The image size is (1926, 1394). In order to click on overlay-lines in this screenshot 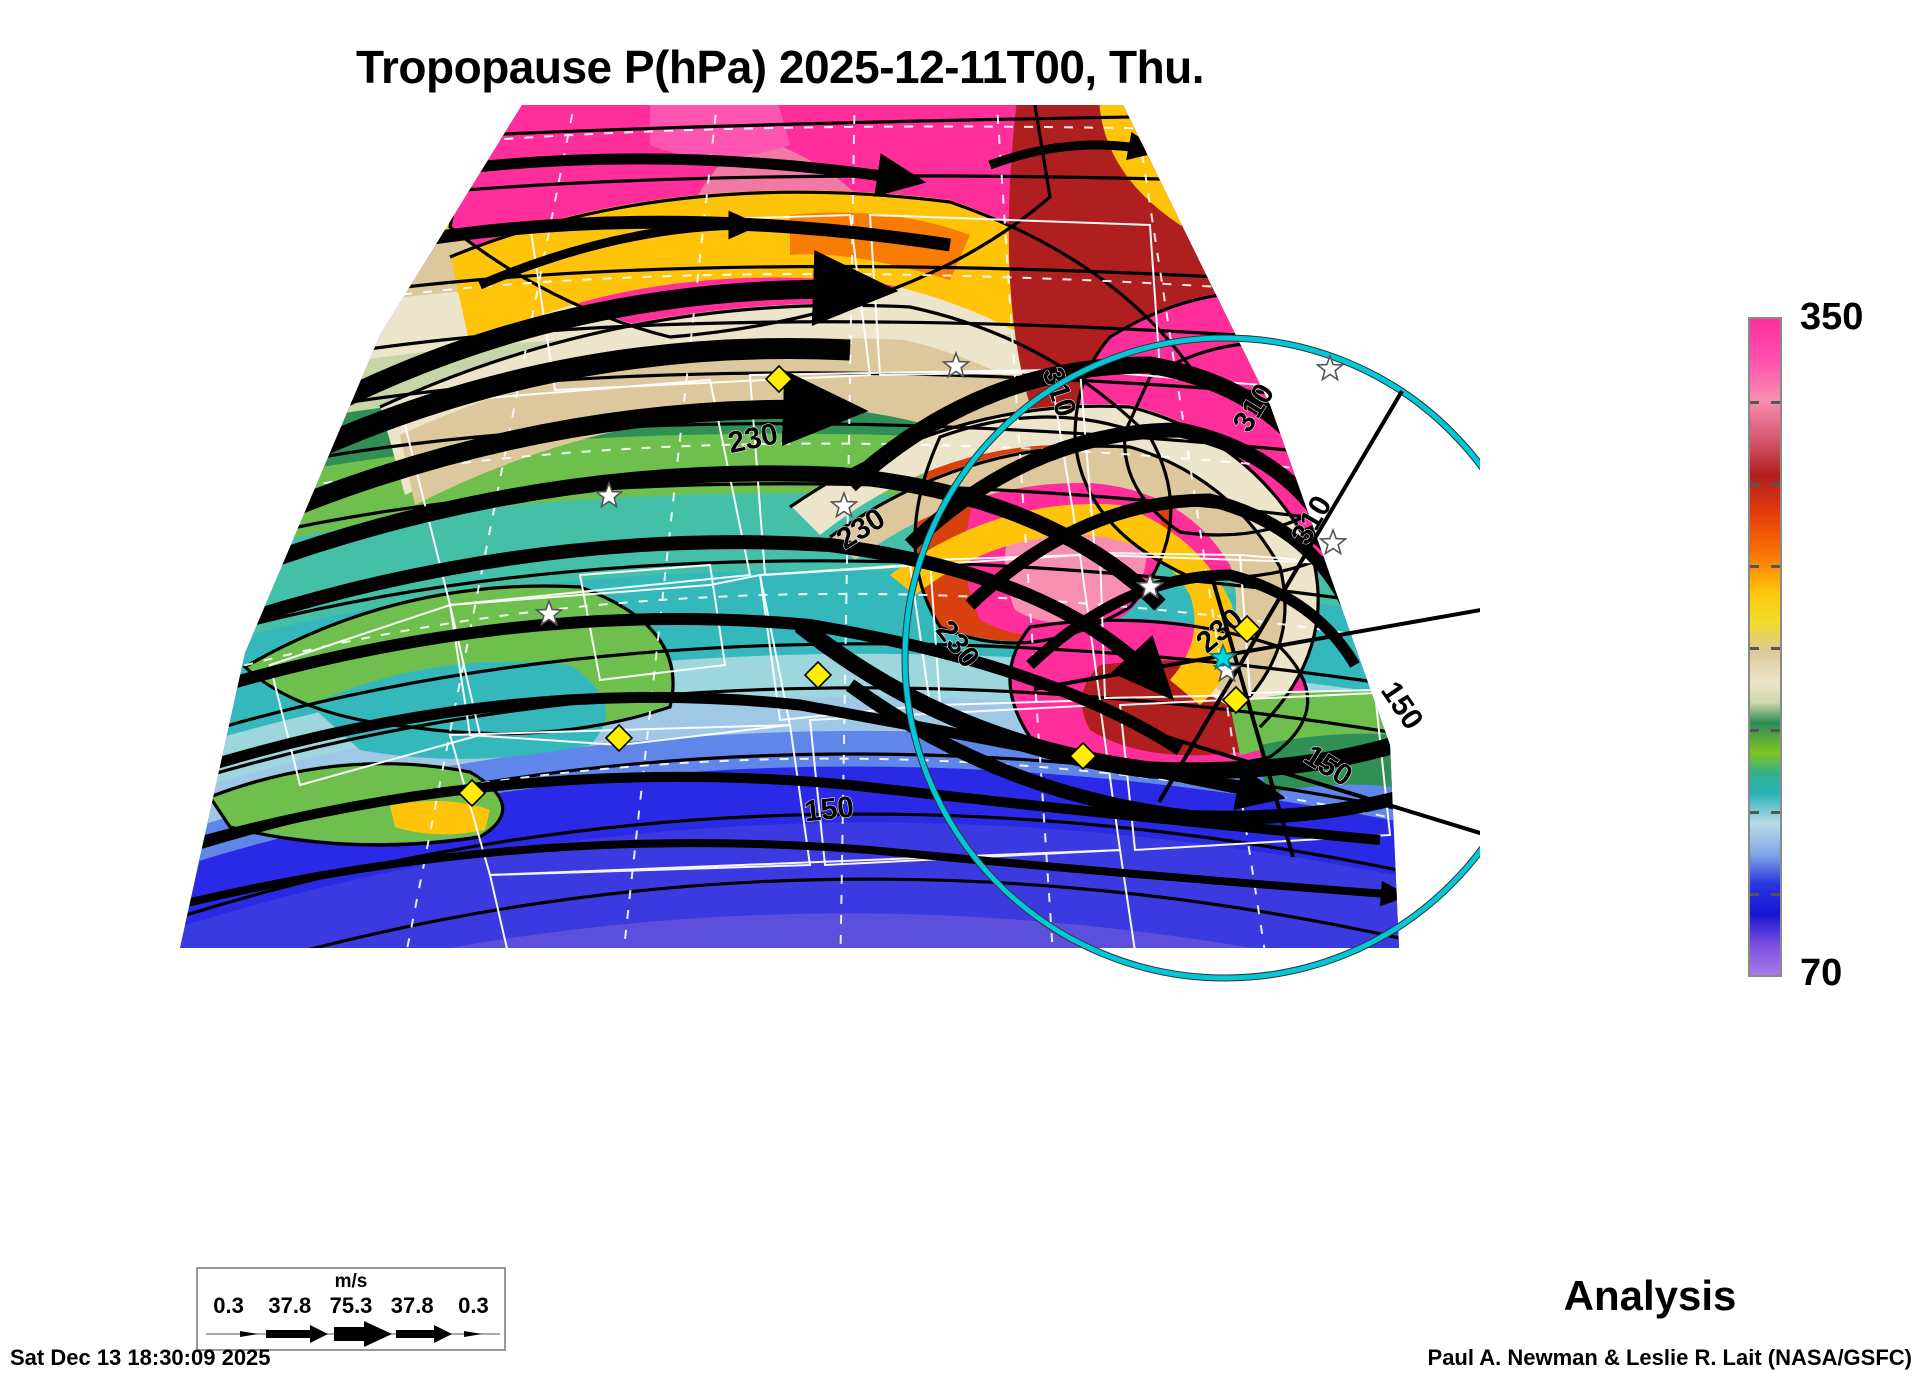, I will do `click(1256, 623)`.